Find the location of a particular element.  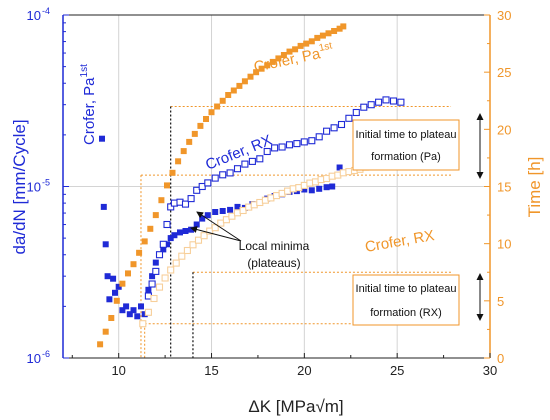

series-label-0-superscript: 1st is located at coordinates (84, 71).